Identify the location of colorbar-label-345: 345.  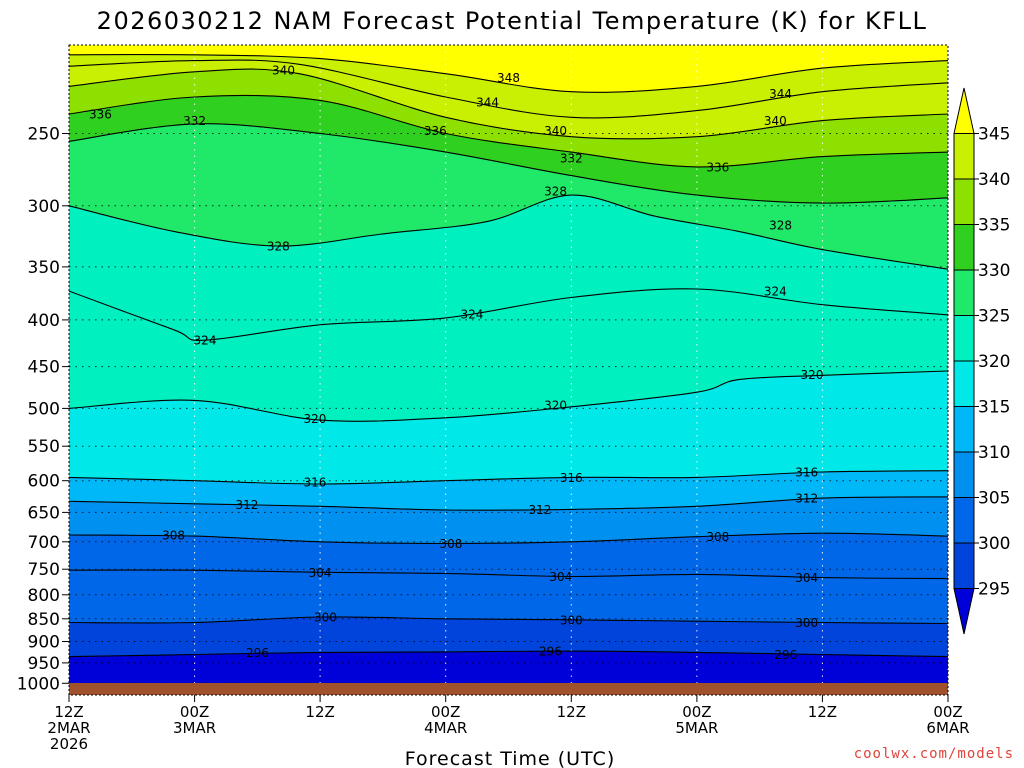
(994, 135).